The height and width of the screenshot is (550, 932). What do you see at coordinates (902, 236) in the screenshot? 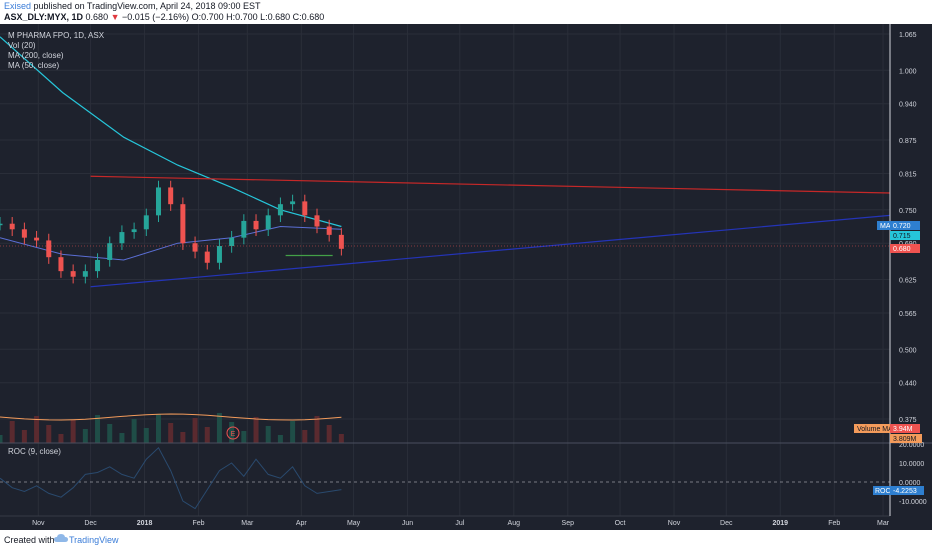
I see `ma50-tag-value: 0.715` at bounding box center [902, 236].